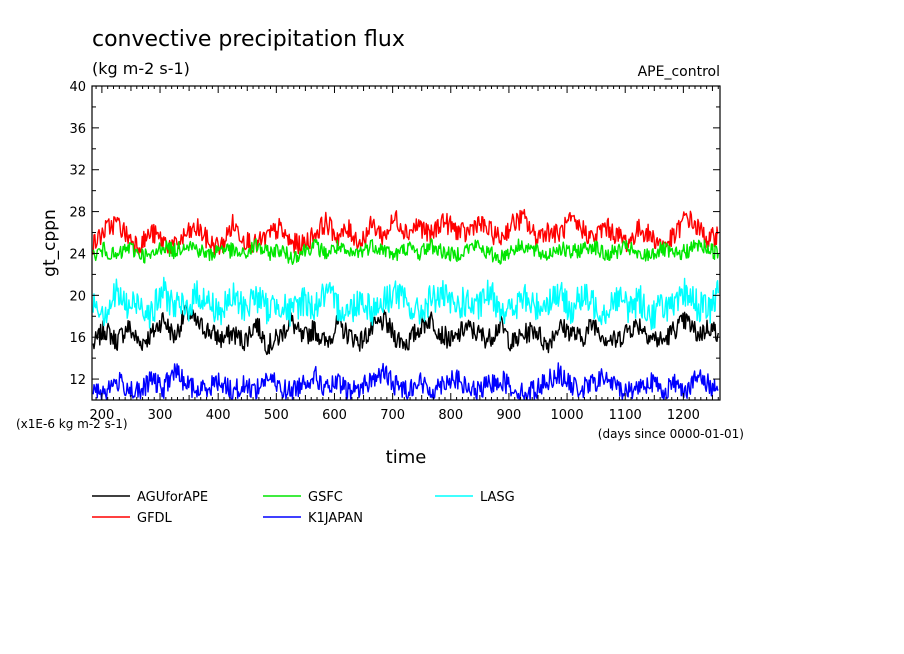  What do you see at coordinates (406, 457) in the screenshot?
I see `x-axis-label: time` at bounding box center [406, 457].